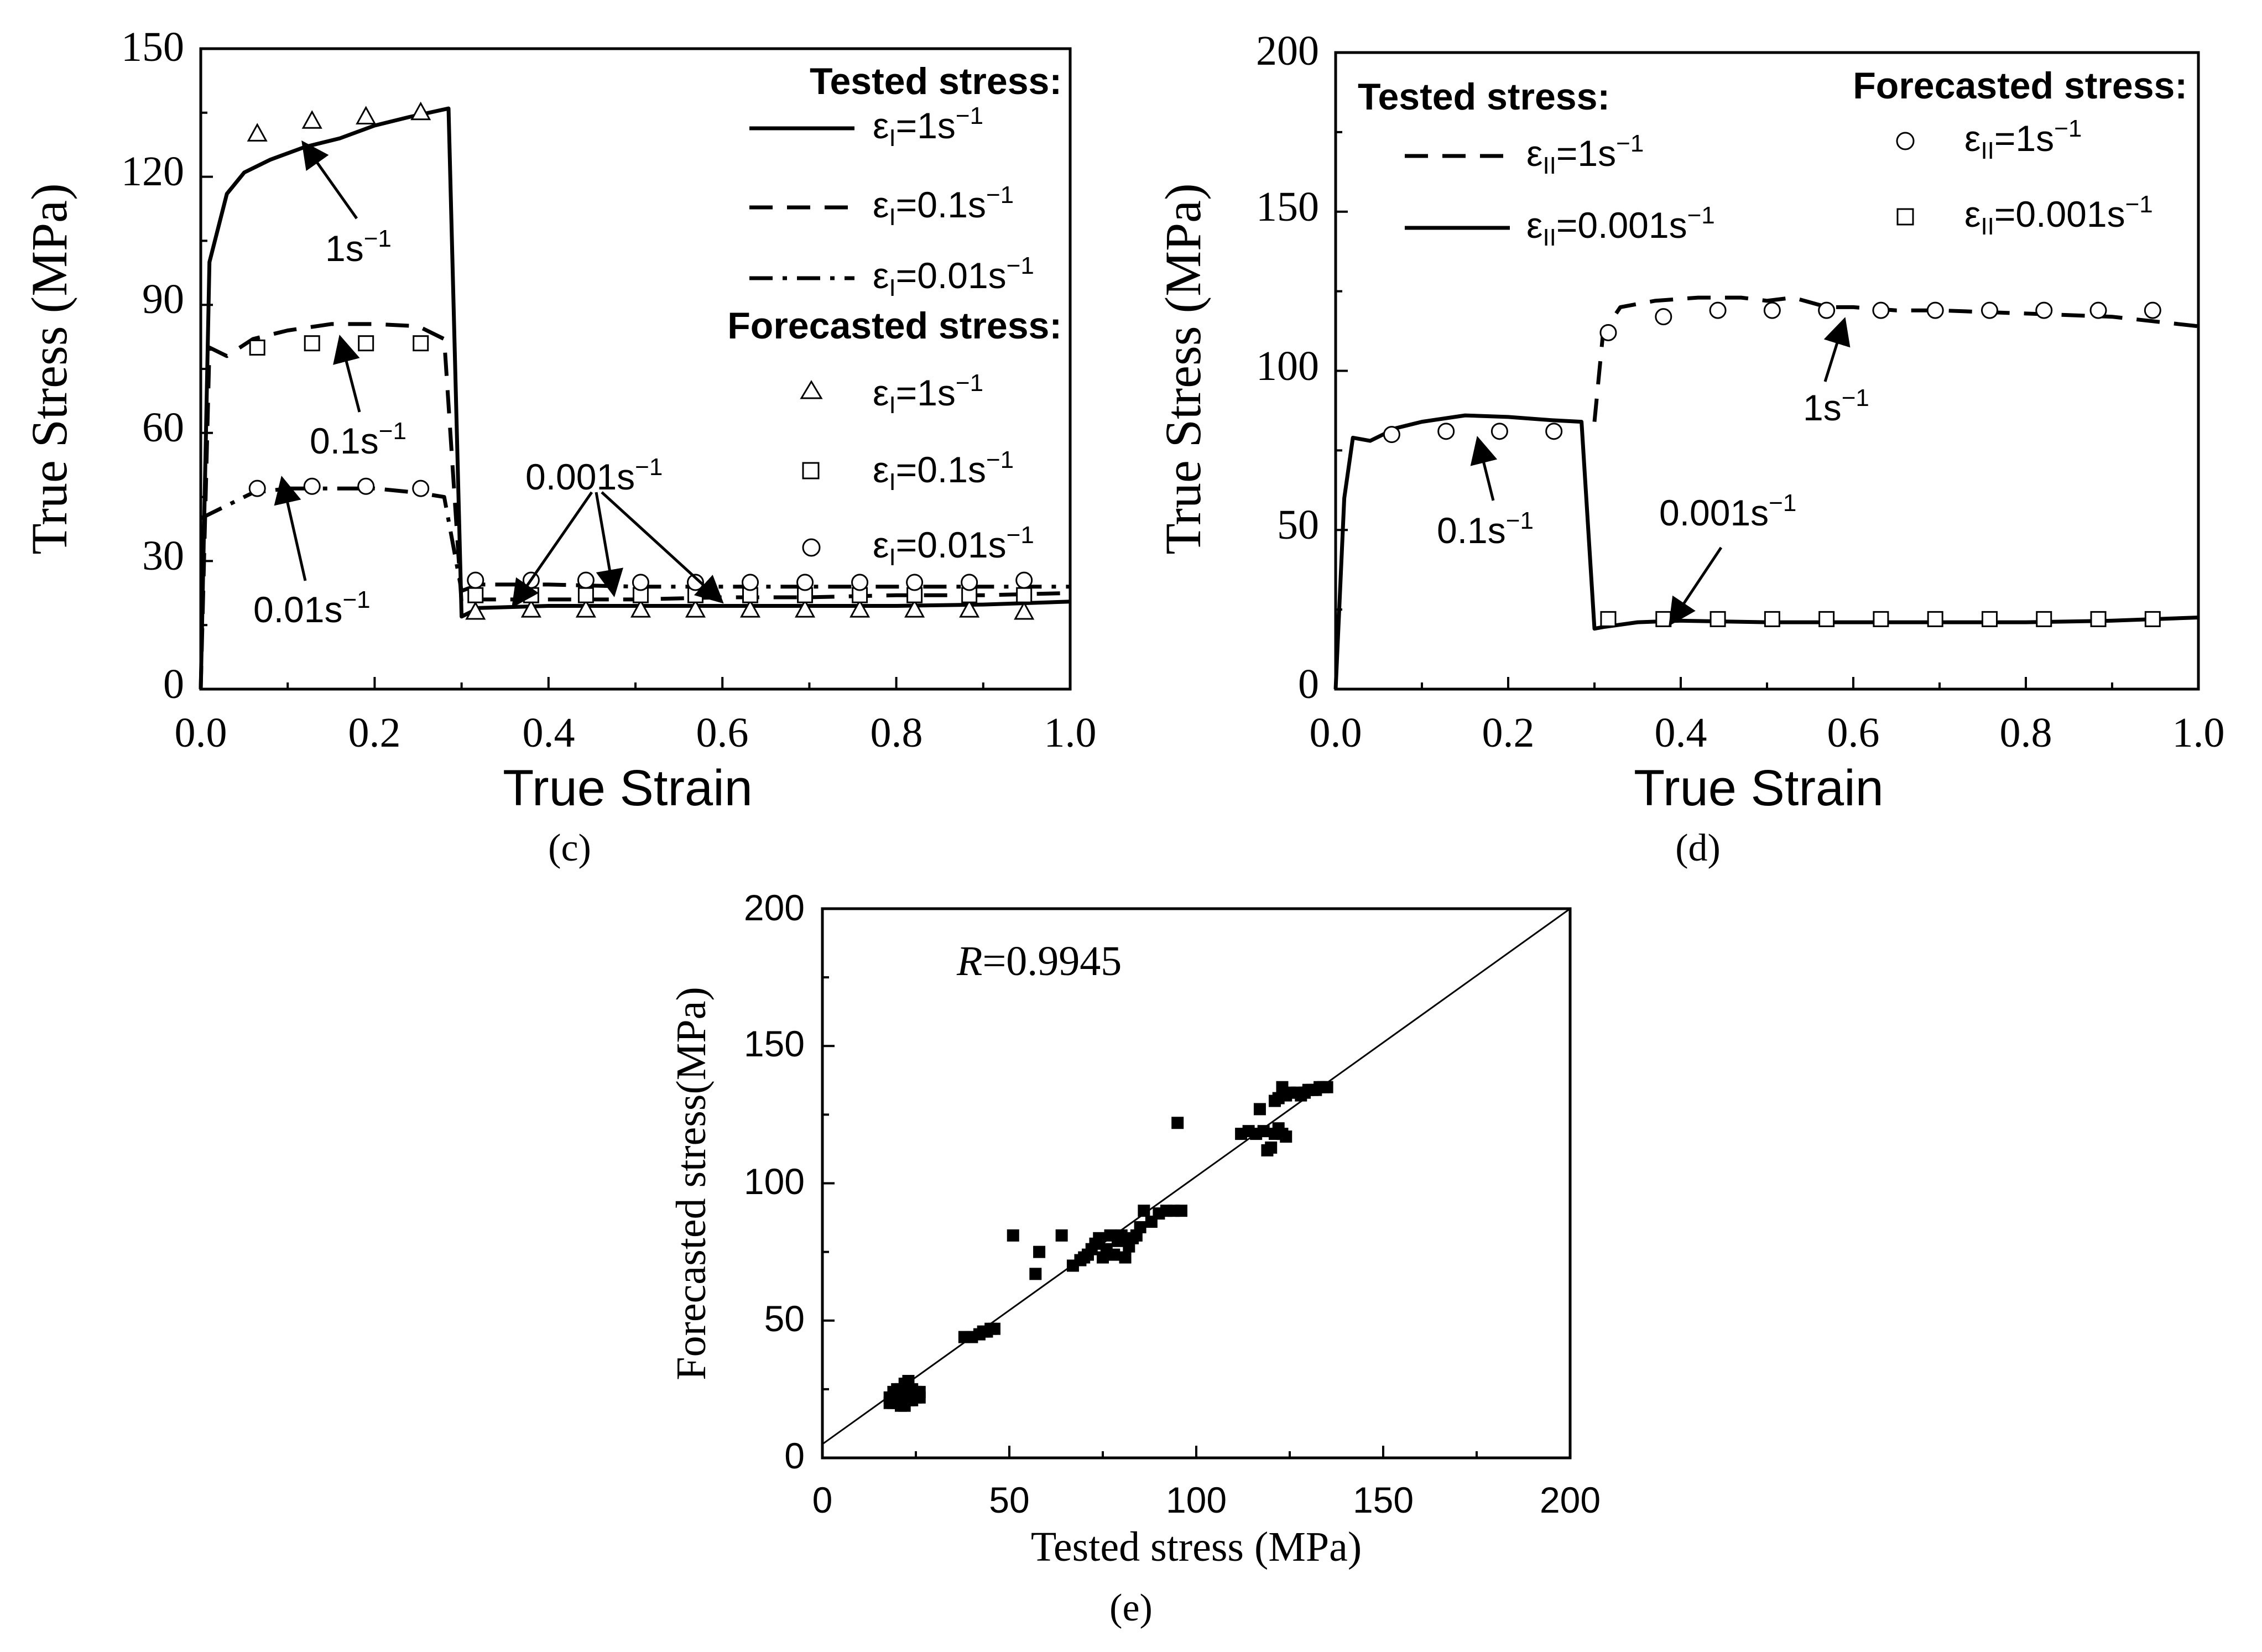  I want to click on d-annotation-0.1s: 0.1s−1, so click(1485, 529).